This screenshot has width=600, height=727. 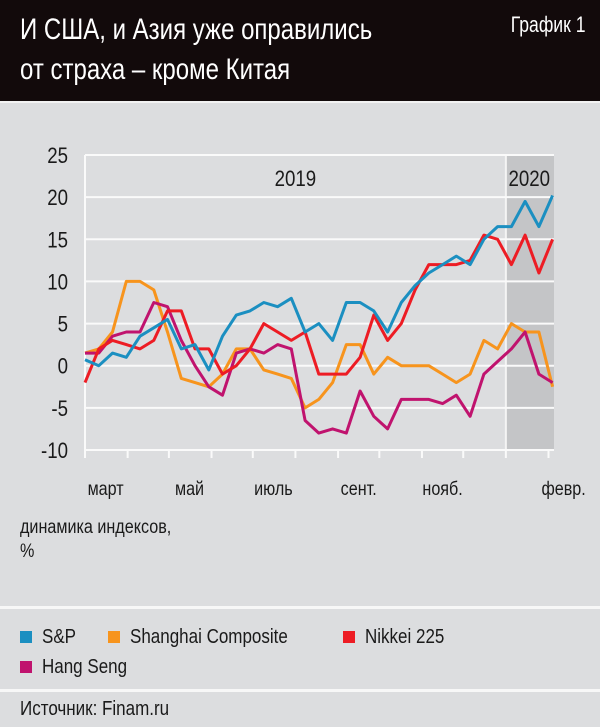 I want to click on shaded-region-2020, so click(x=529, y=302).